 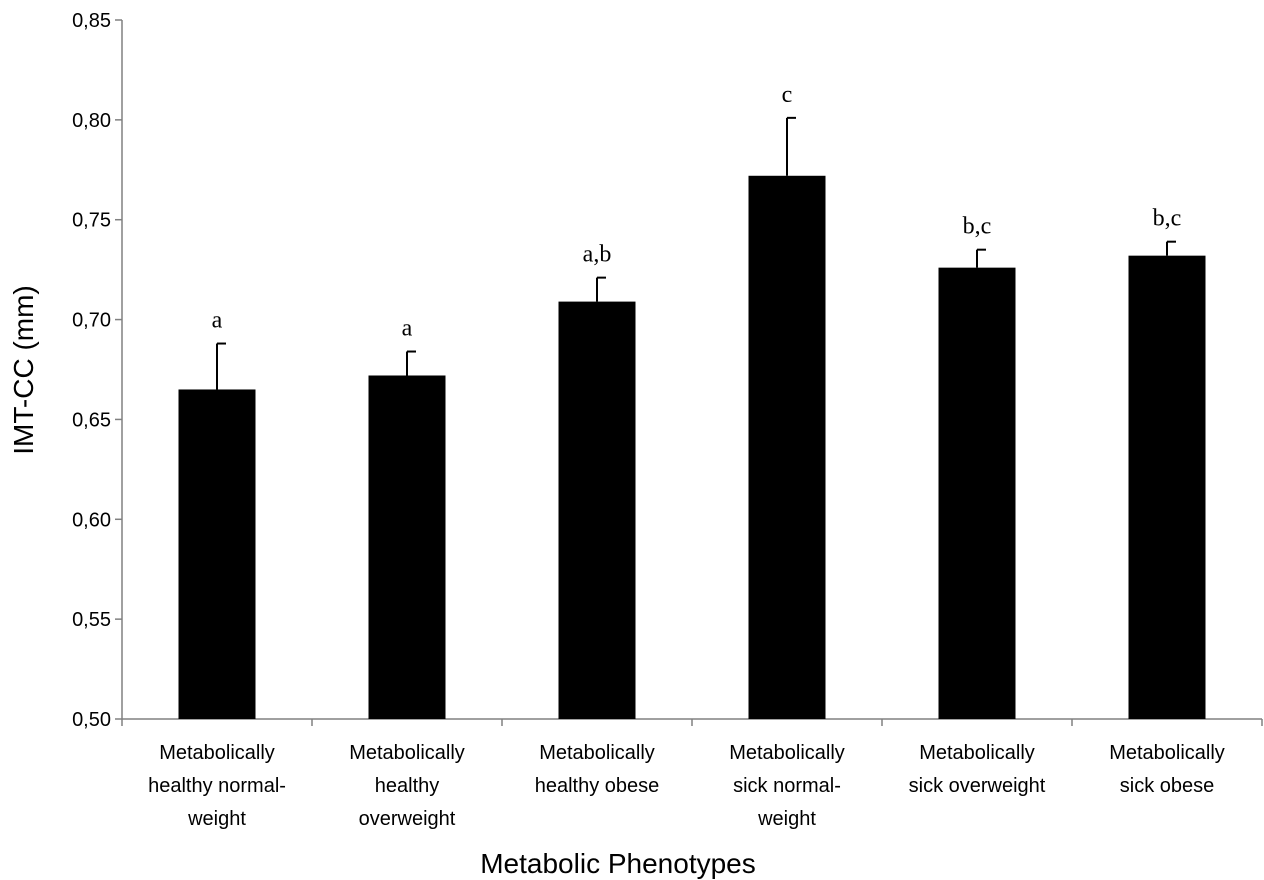 I want to click on category-label: Metabolically sick normal-weight, so click(x=787, y=786).